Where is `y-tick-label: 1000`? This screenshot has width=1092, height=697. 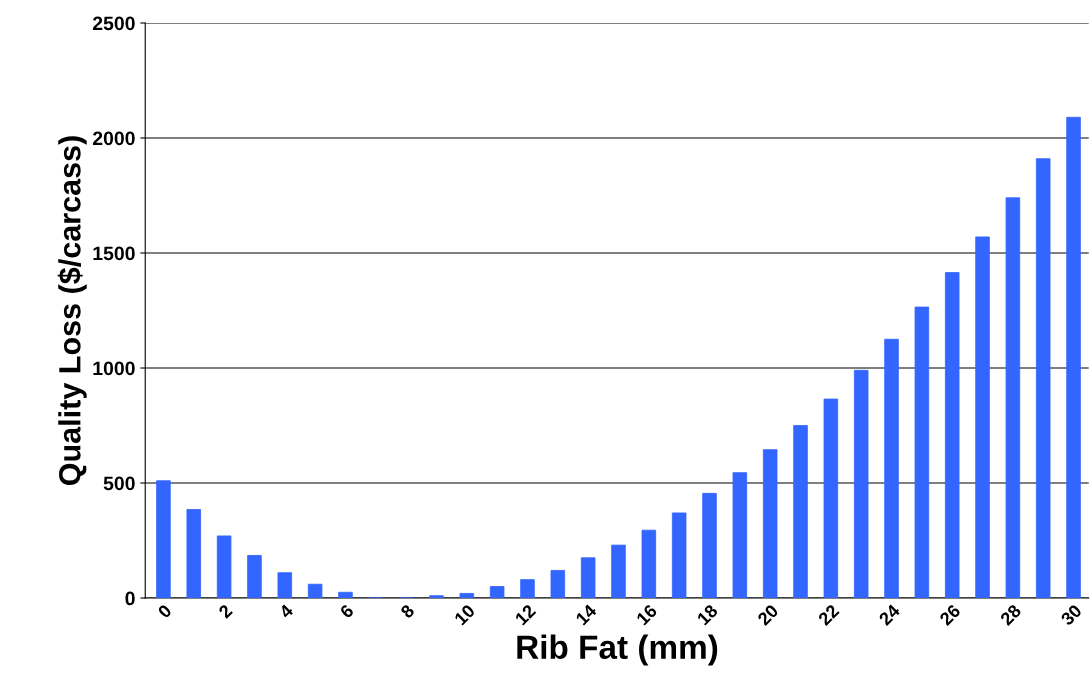
y-tick-label: 1000 is located at coordinates (114, 368).